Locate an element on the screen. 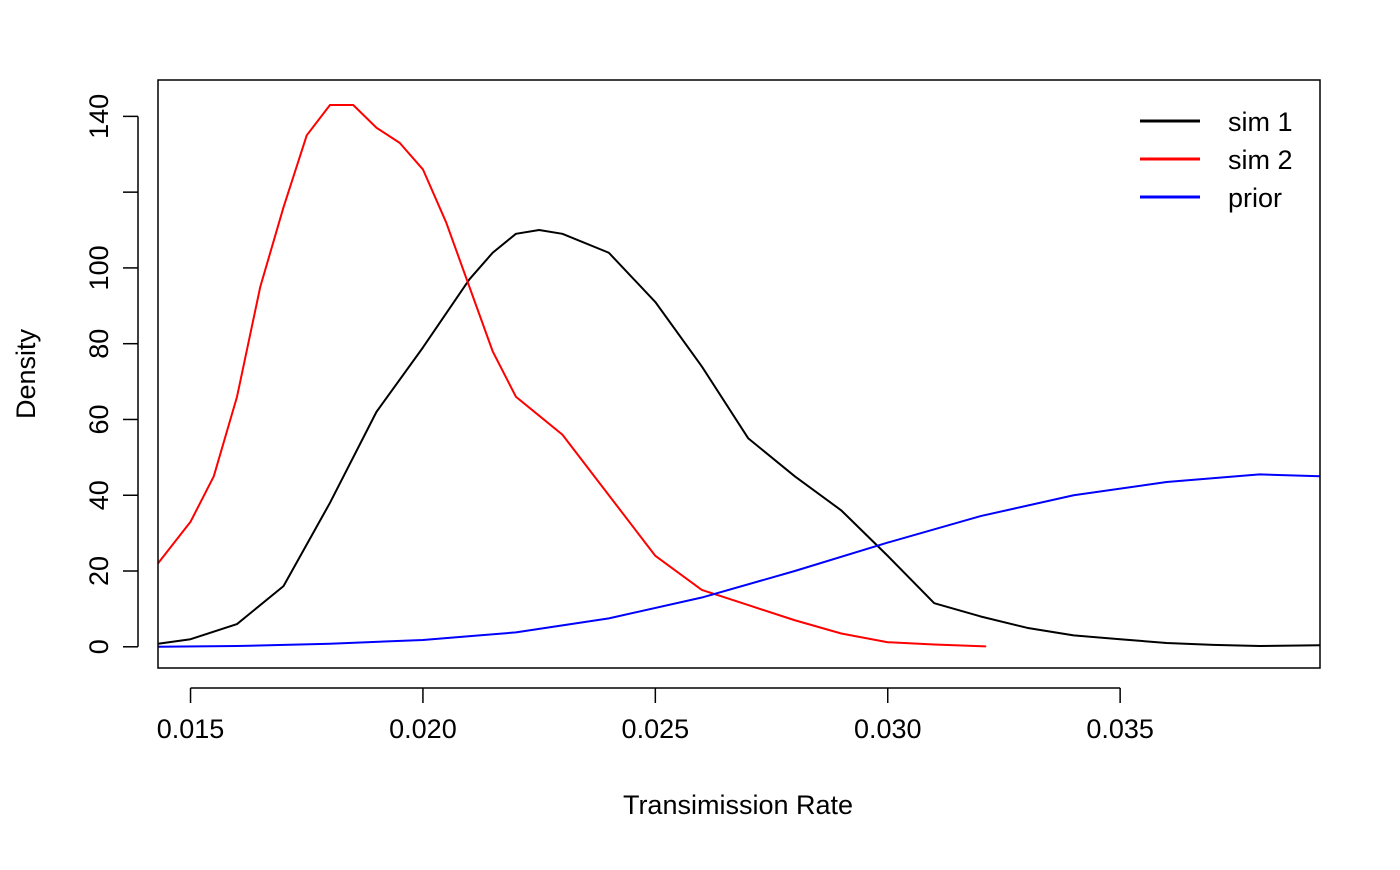  legend-item-sim-2: sim 2 is located at coordinates (1216, 160).